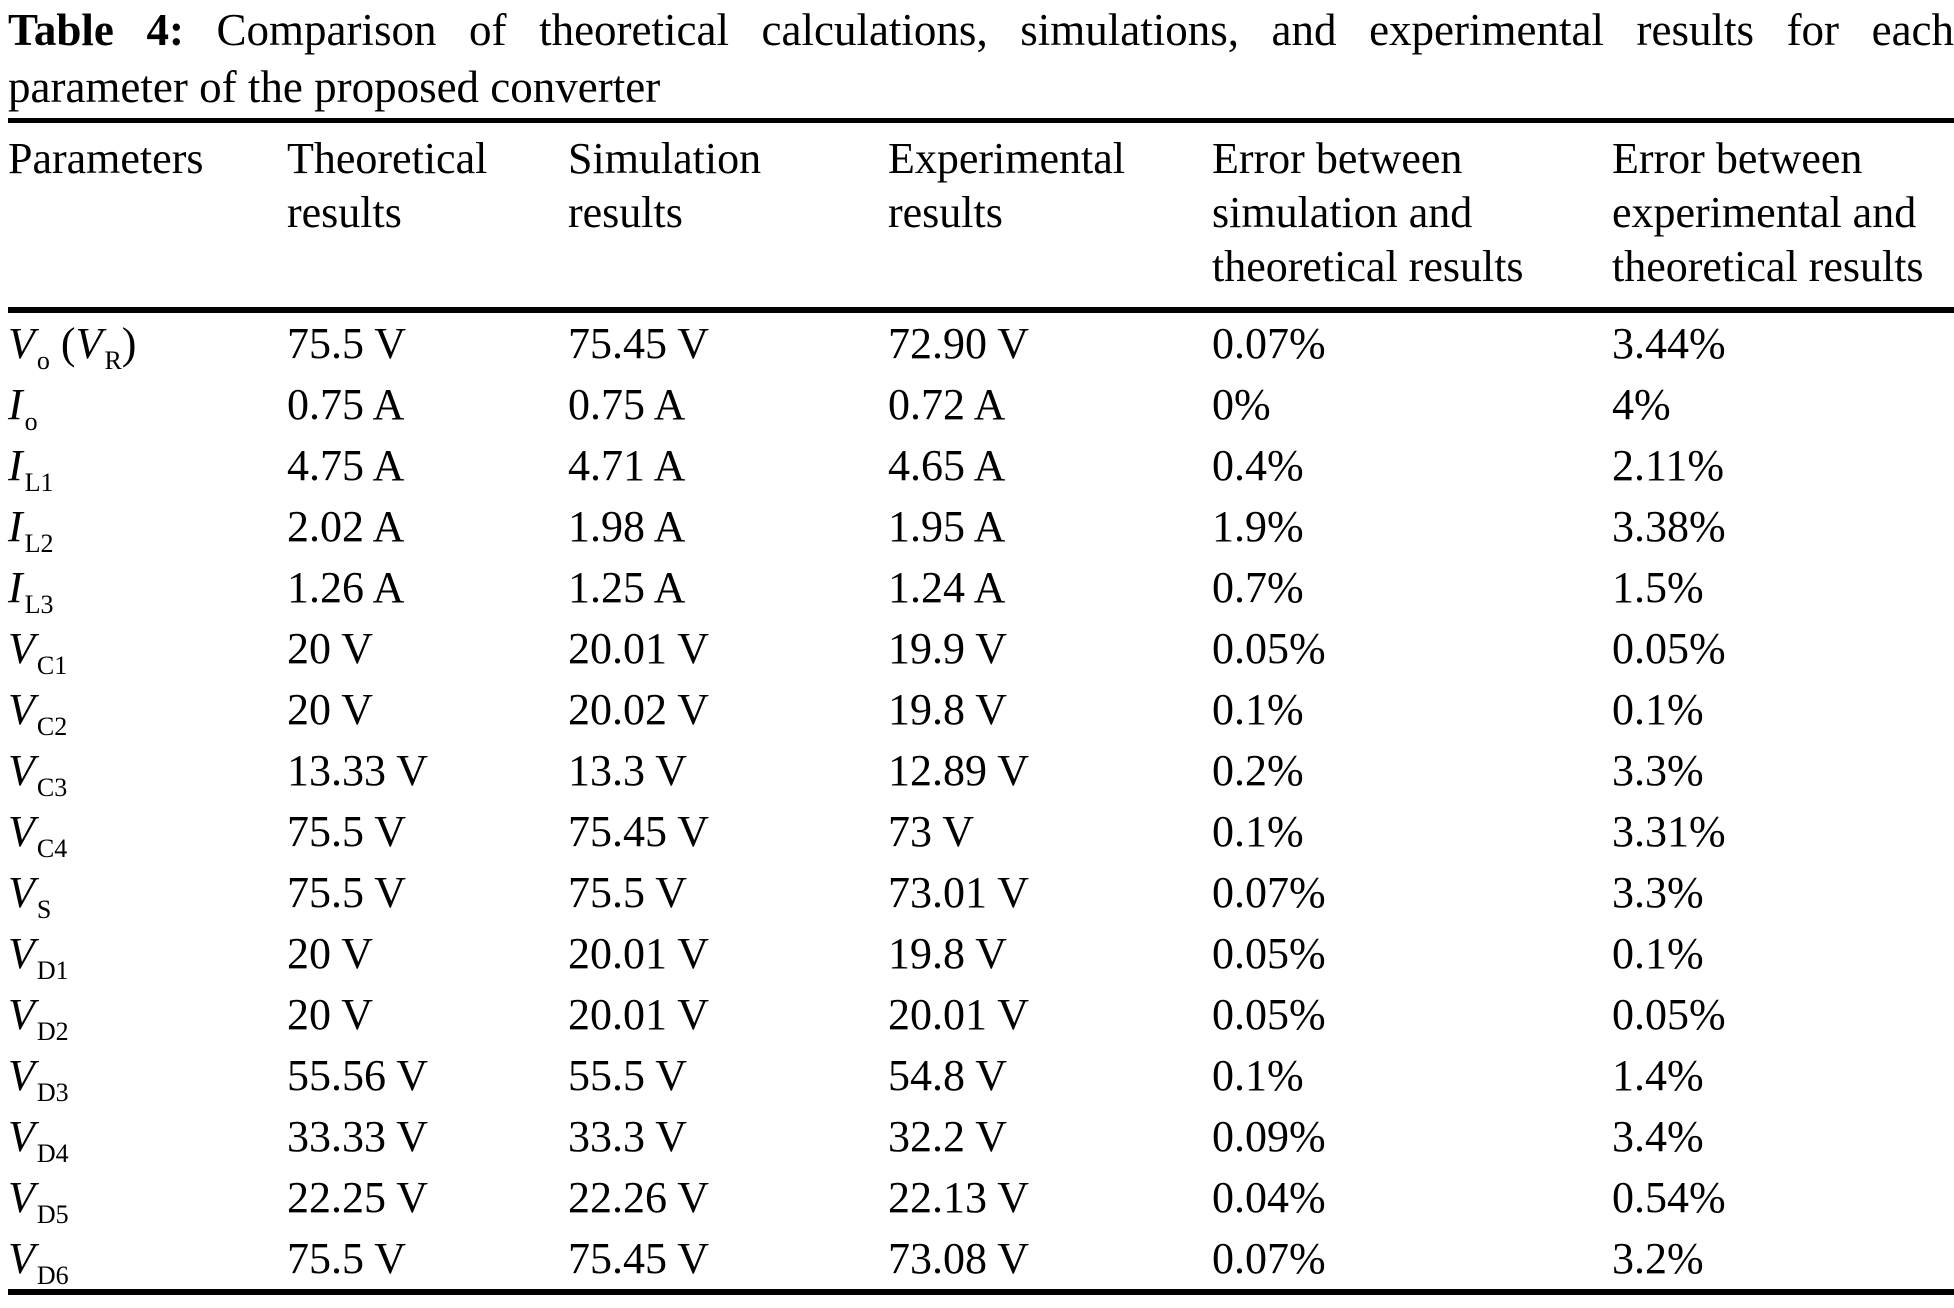 The width and height of the screenshot is (1954, 1308). I want to click on param-subscript: D1, so click(52, 970).